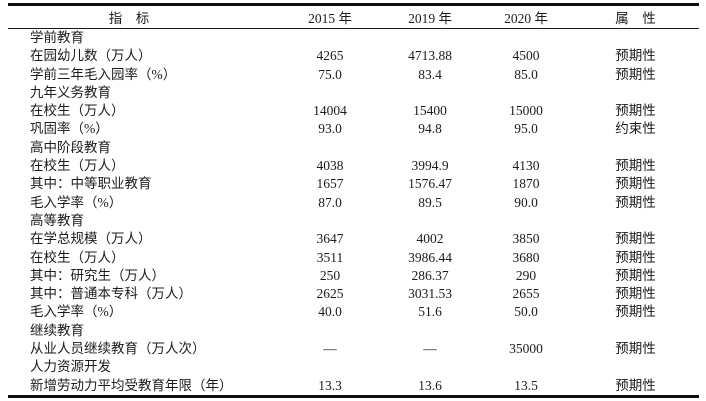 This screenshot has width=706, height=401. What do you see at coordinates (430, 184) in the screenshot?
I see `cell-y2019: 1576.47` at bounding box center [430, 184].